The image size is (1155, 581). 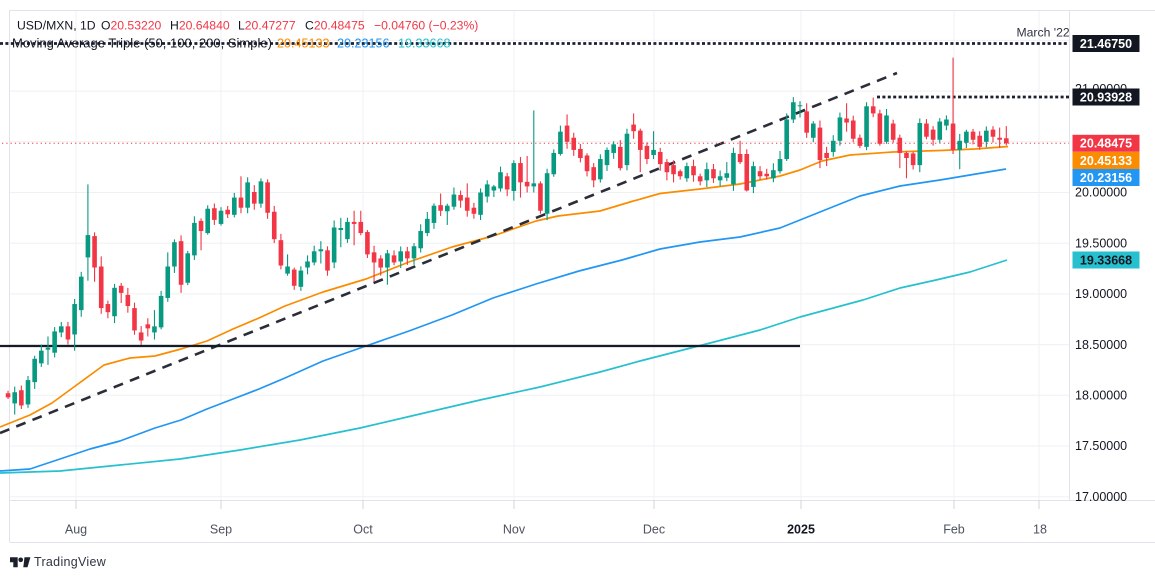 What do you see at coordinates (1101, 396) in the screenshot?
I see `svg-text: 18.00000` at bounding box center [1101, 396].